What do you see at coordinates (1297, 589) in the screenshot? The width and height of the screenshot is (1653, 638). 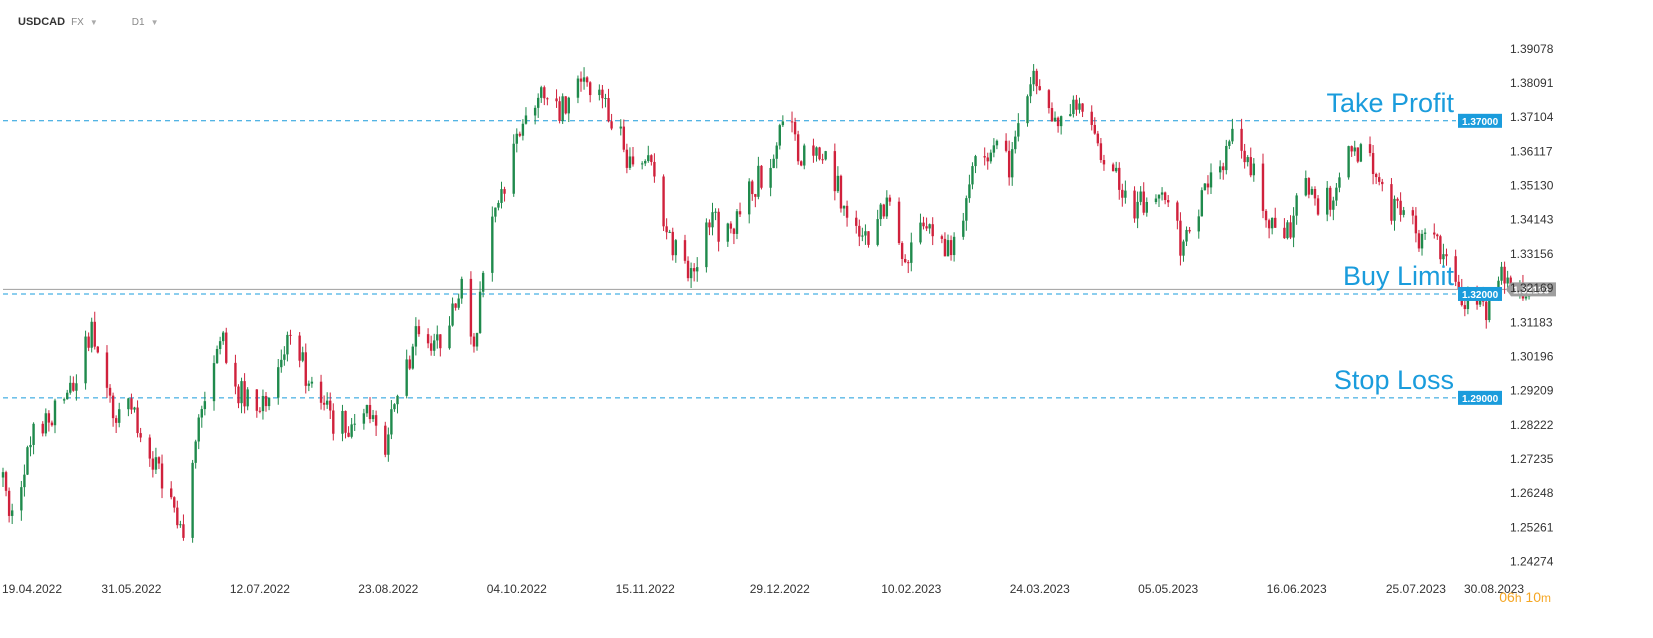 I see `x-tick-label: 16.06.2023` at bounding box center [1297, 589].